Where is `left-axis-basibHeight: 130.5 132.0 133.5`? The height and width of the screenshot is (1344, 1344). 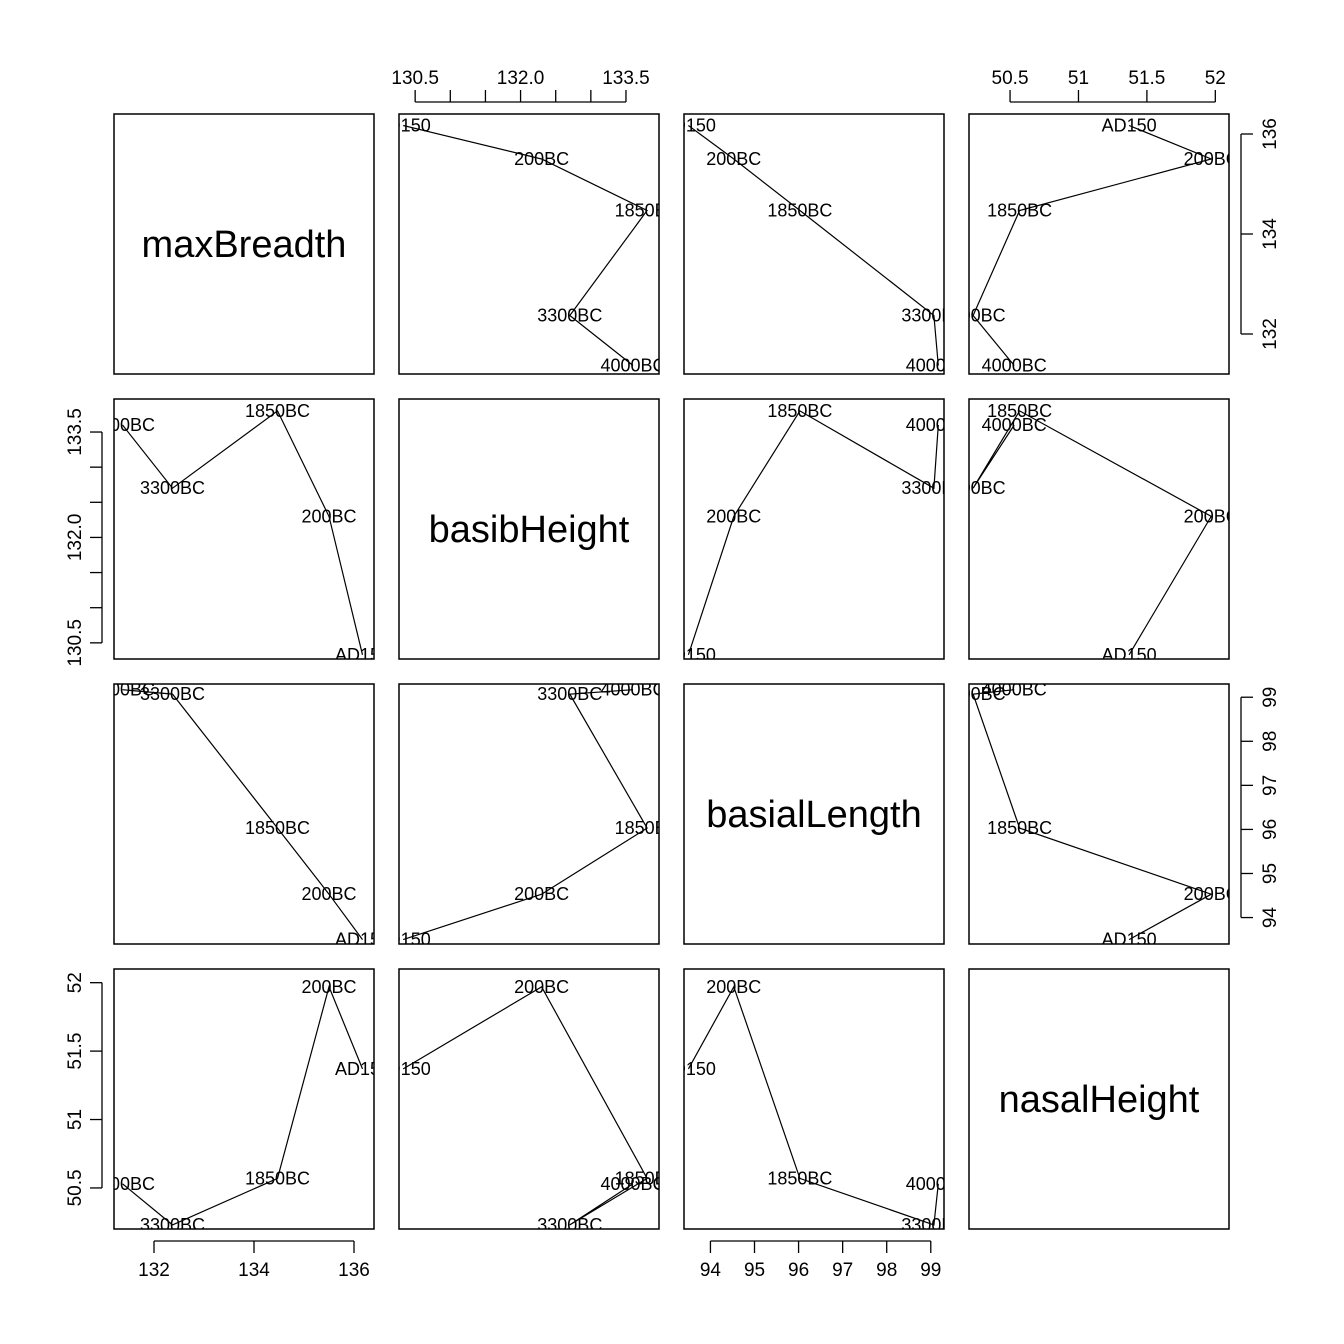 left-axis-basibHeight: 130.5 132.0 133.5 is located at coordinates (84, 537).